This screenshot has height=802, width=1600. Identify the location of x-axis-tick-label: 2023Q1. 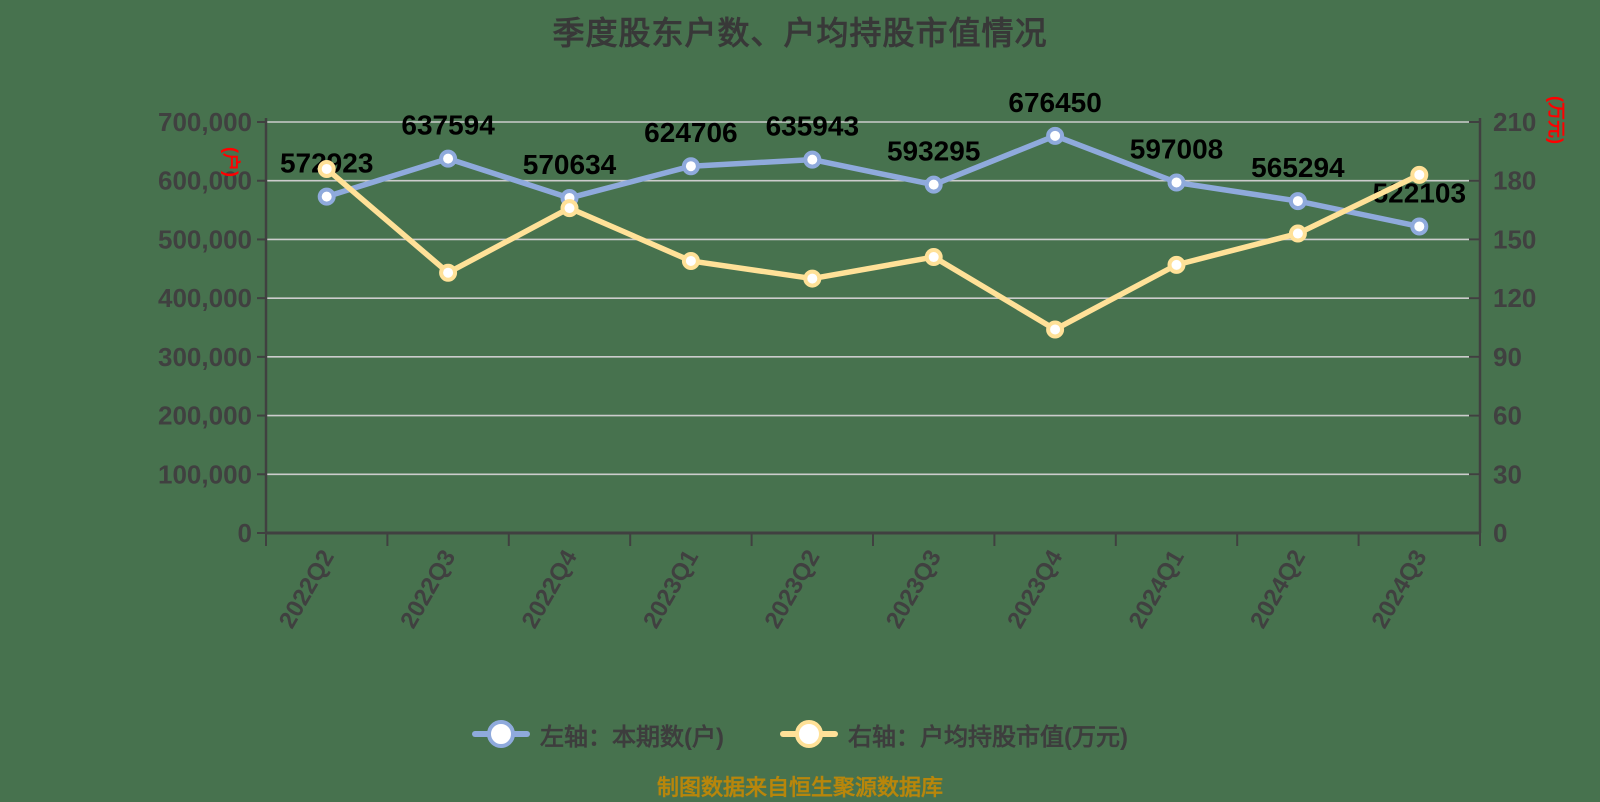
(671, 589).